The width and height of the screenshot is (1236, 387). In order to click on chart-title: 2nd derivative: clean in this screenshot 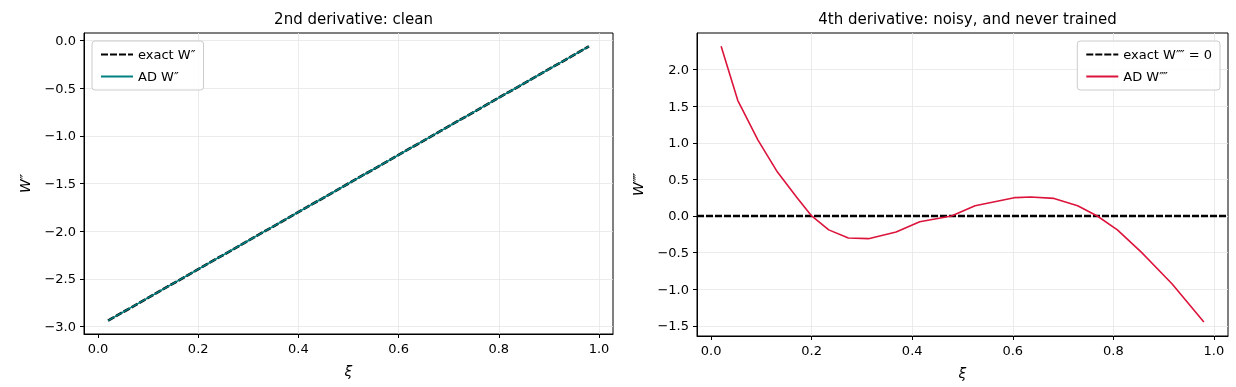, I will do `click(353, 18)`.